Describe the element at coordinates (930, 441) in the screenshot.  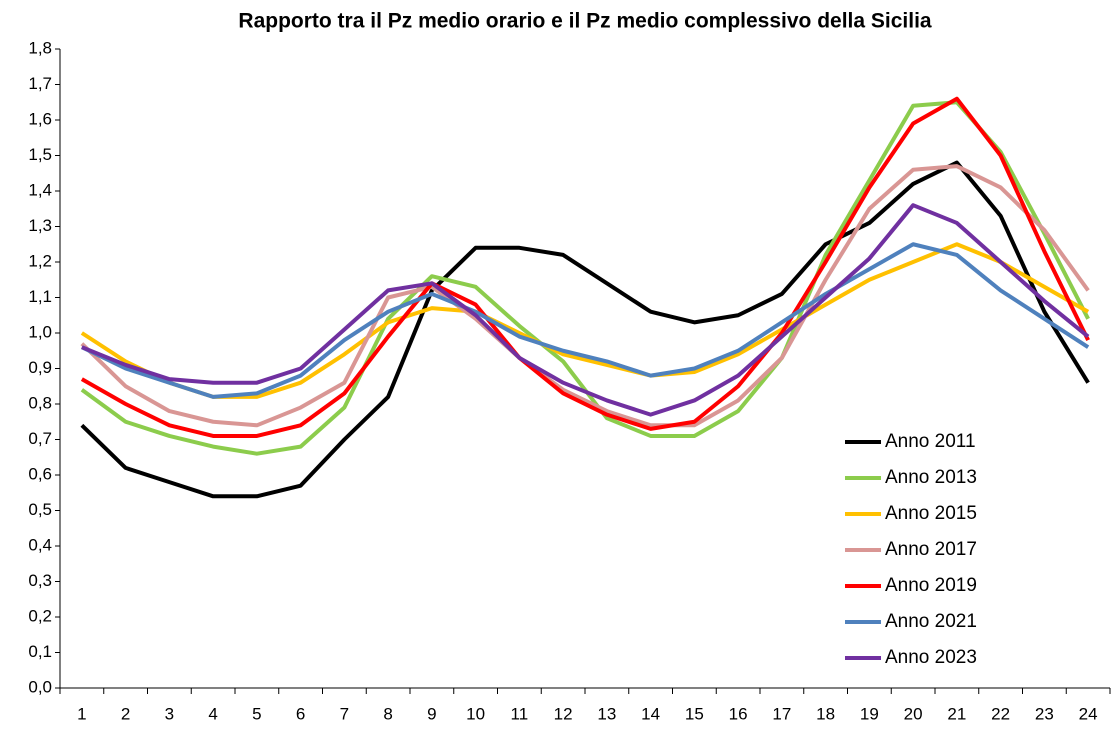
I see `legend-label: Anno 2011` at that location.